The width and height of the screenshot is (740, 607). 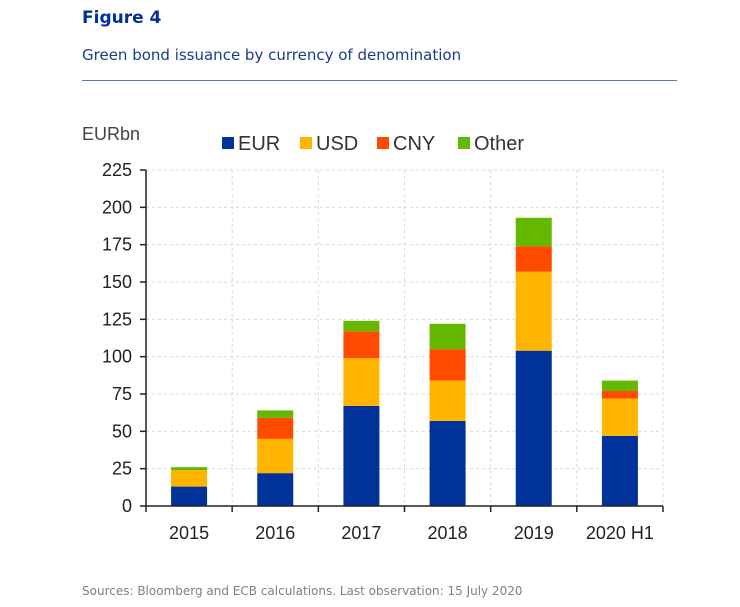 What do you see at coordinates (275, 533) in the screenshot?
I see `x-tick-label: 2016` at bounding box center [275, 533].